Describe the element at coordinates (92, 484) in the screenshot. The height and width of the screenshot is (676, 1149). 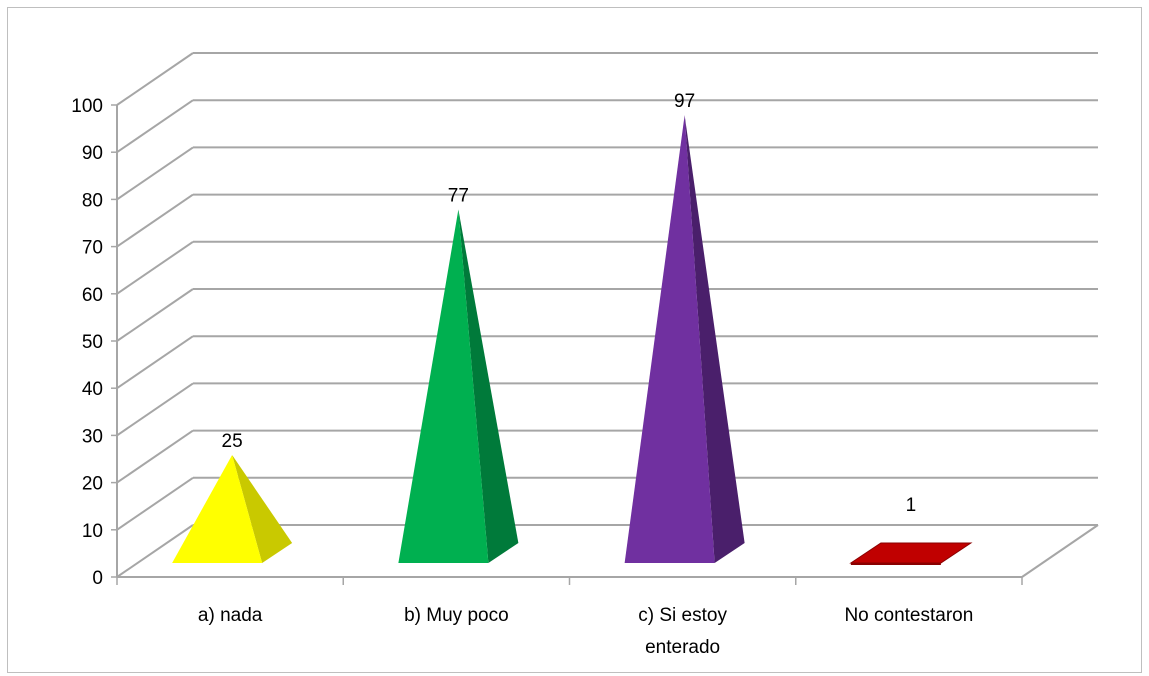
I see `y-tick-label-20: 20` at that location.